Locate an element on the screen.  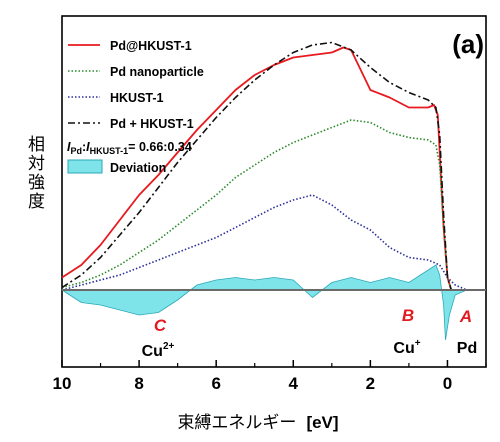
annotation-letter-c: C is located at coordinates (160, 325).